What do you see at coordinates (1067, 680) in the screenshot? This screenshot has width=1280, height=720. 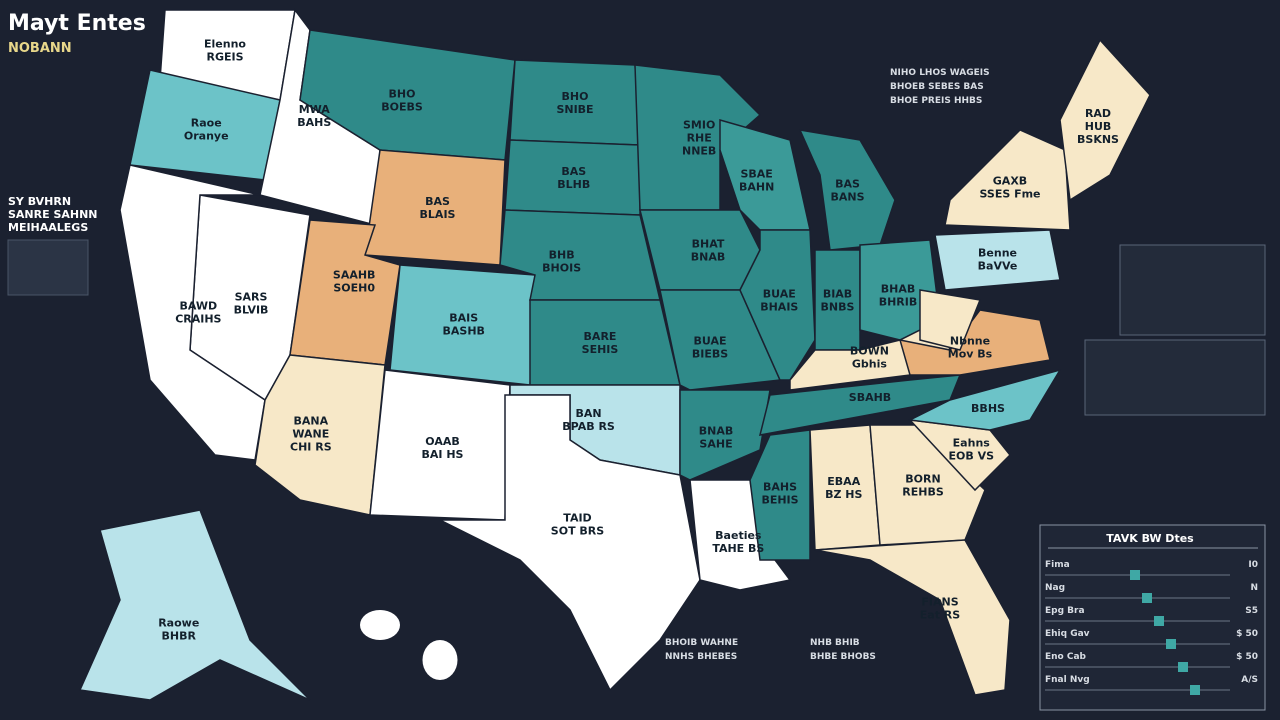 I see `legend-label: Fnal Nvg` at bounding box center [1067, 680].